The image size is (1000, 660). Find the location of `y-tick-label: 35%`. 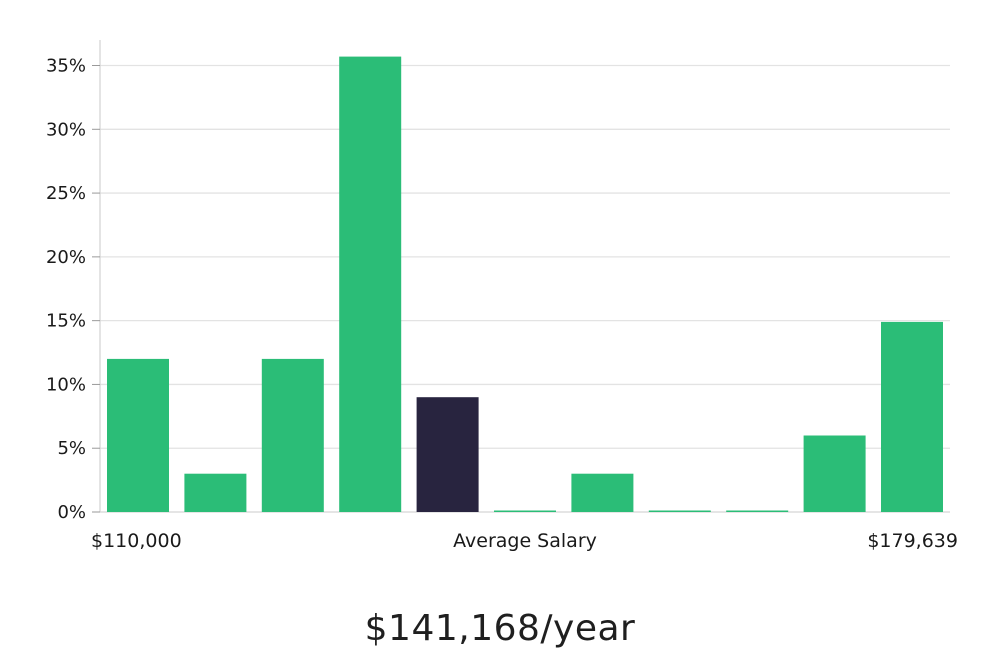

y-tick-label: 35% is located at coordinates (66, 66).